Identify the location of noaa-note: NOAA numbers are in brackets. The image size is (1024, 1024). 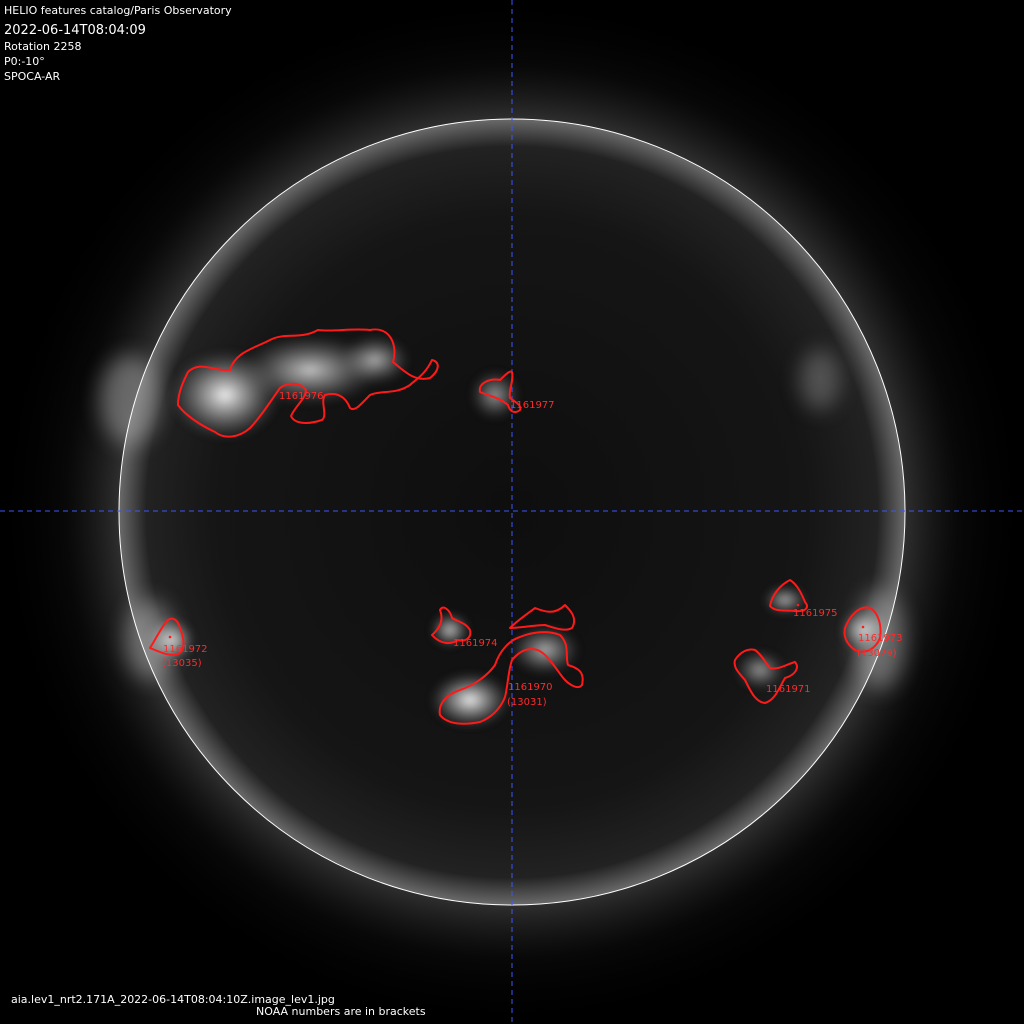
(341, 1011).